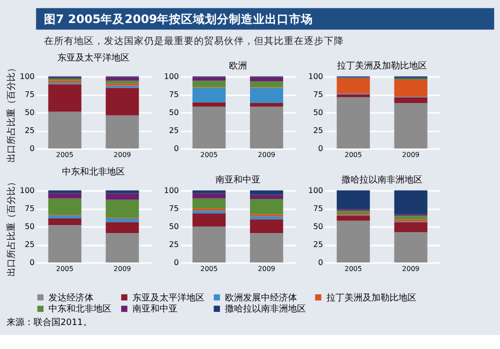  What do you see at coordinates (261, 298) in the screenshot?
I see `legend-label: 欧洲发展中经济体` at bounding box center [261, 298].